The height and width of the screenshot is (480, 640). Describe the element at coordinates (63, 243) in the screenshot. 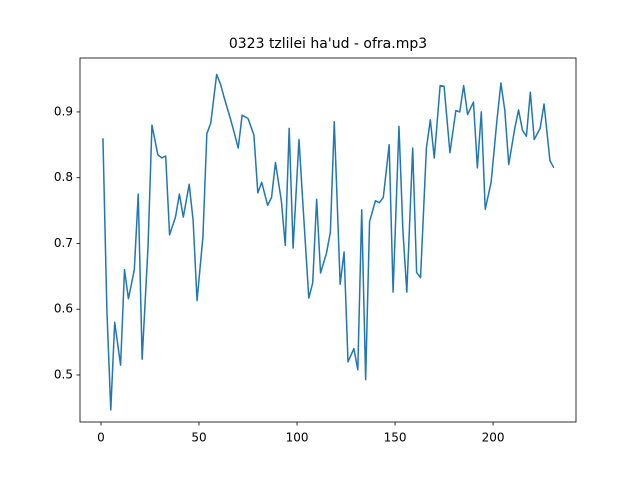

I see `y-tick-label: 0.7` at that location.